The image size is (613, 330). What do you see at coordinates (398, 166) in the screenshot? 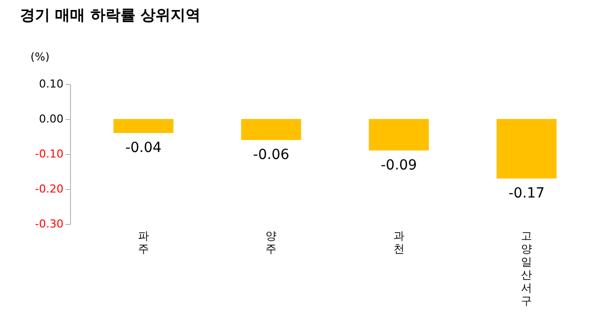
I see `data-label: -0.09` at bounding box center [398, 166].